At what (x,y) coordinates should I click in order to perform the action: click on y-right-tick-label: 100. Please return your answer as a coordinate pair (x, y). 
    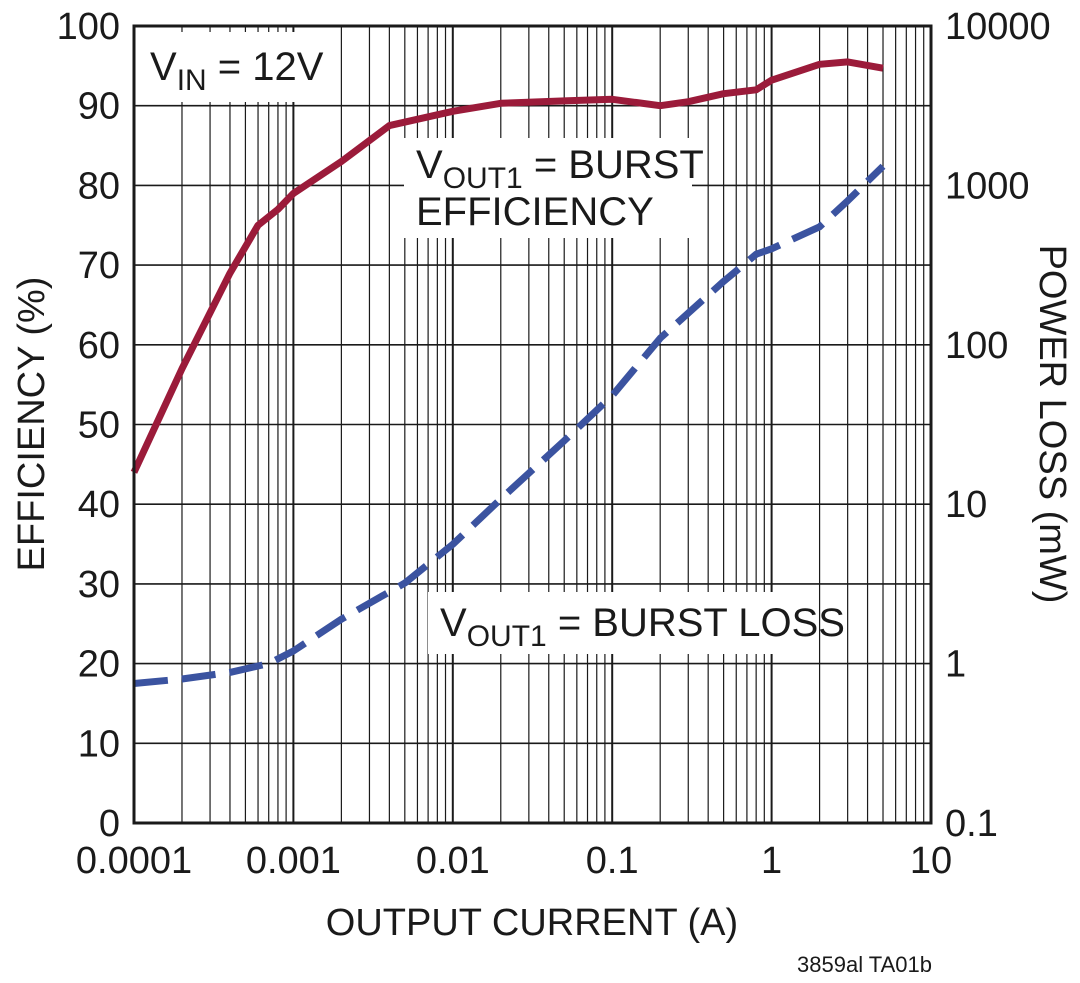
    Looking at the image, I should click on (976, 346).